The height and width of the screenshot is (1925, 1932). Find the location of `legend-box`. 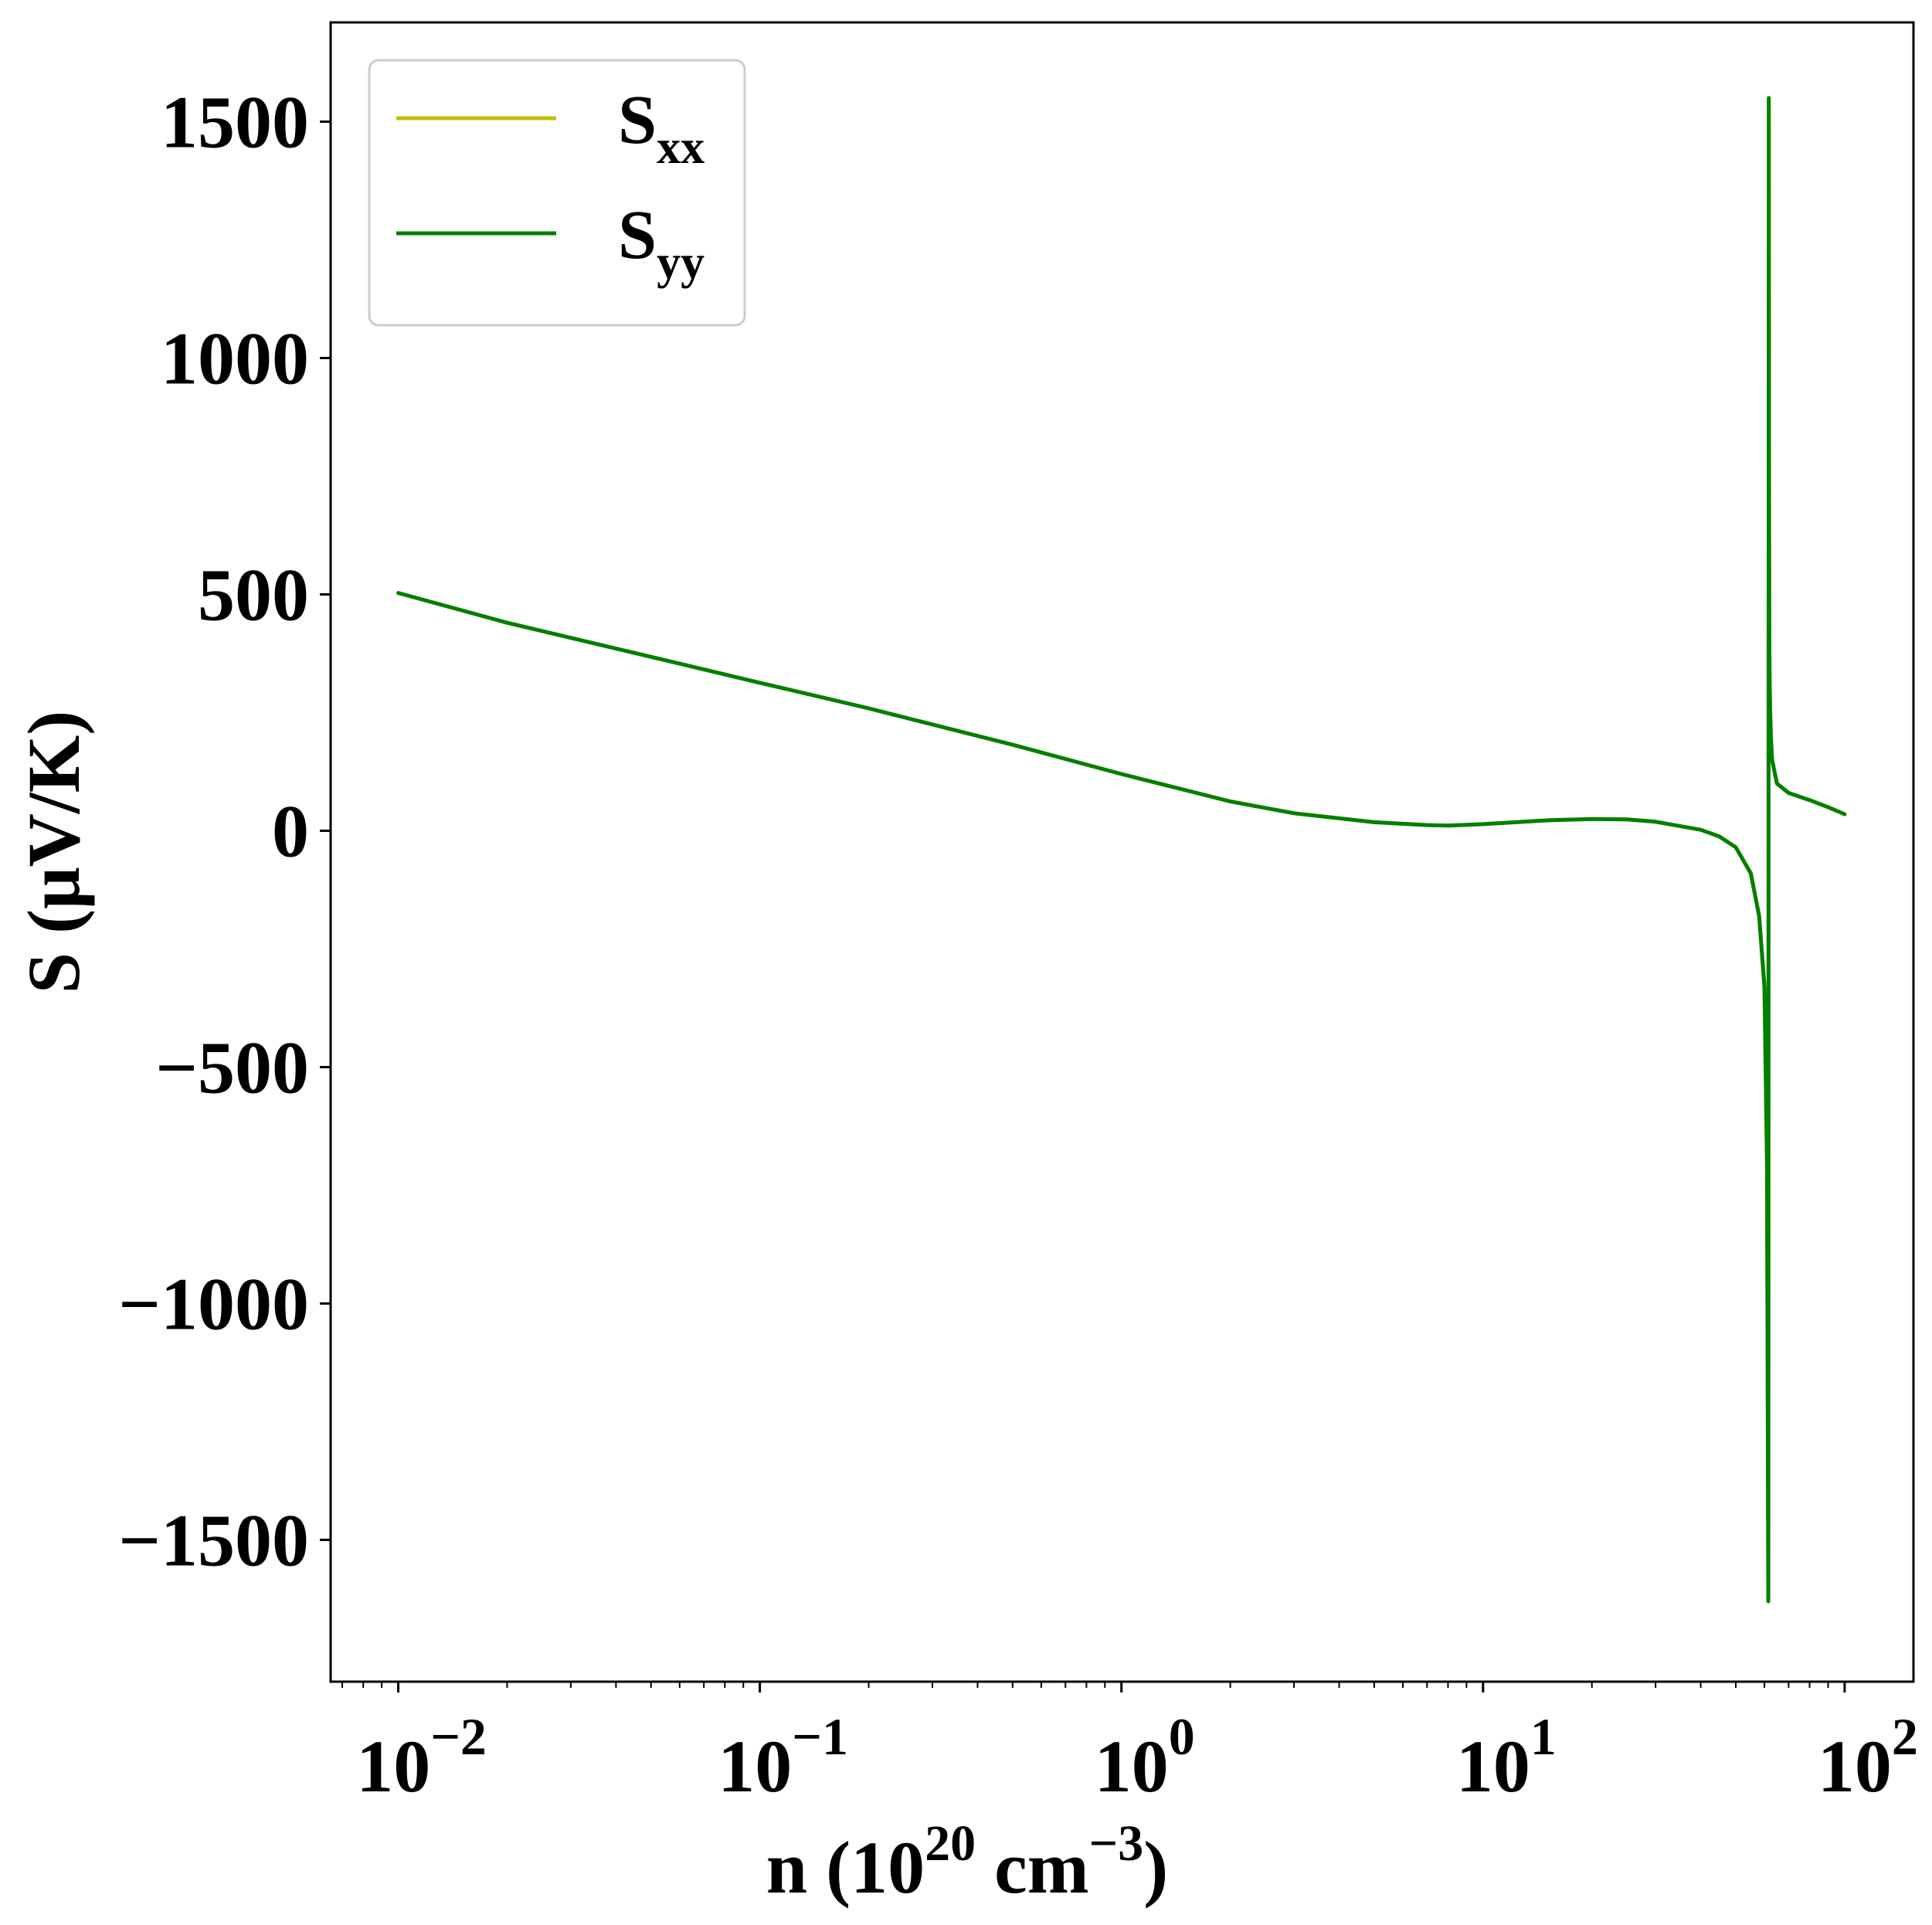

legend-box is located at coordinates (557, 193).